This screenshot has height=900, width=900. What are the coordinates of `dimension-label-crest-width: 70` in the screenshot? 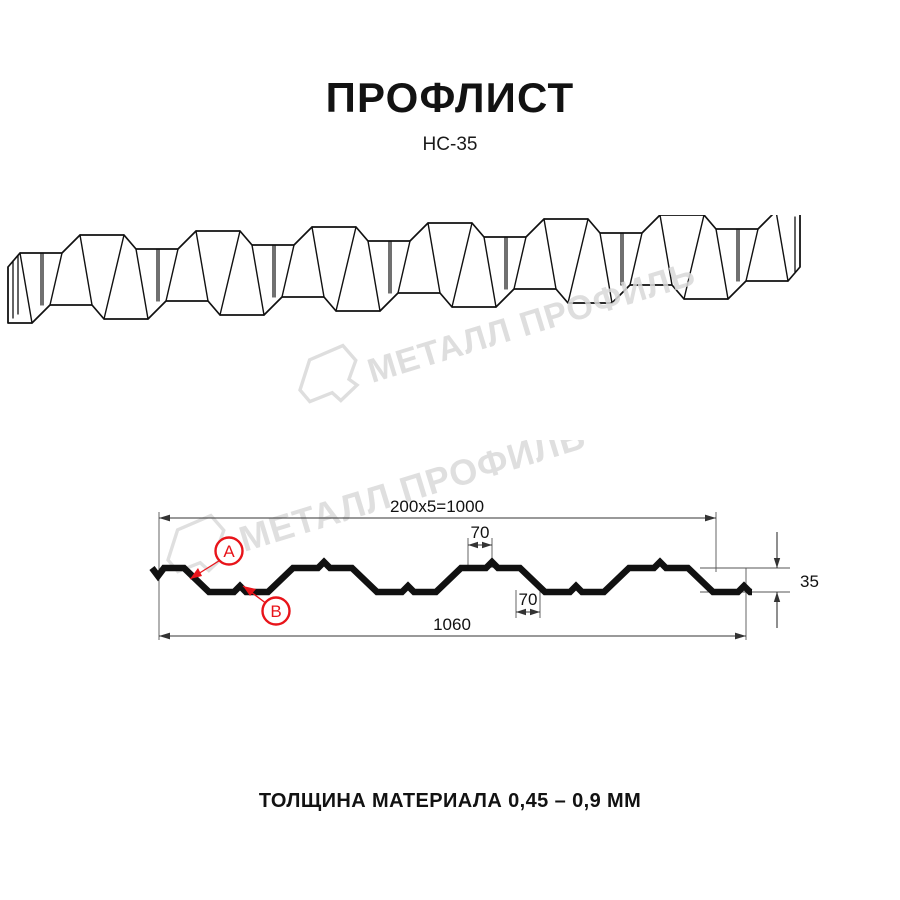 It's located at (480, 532).